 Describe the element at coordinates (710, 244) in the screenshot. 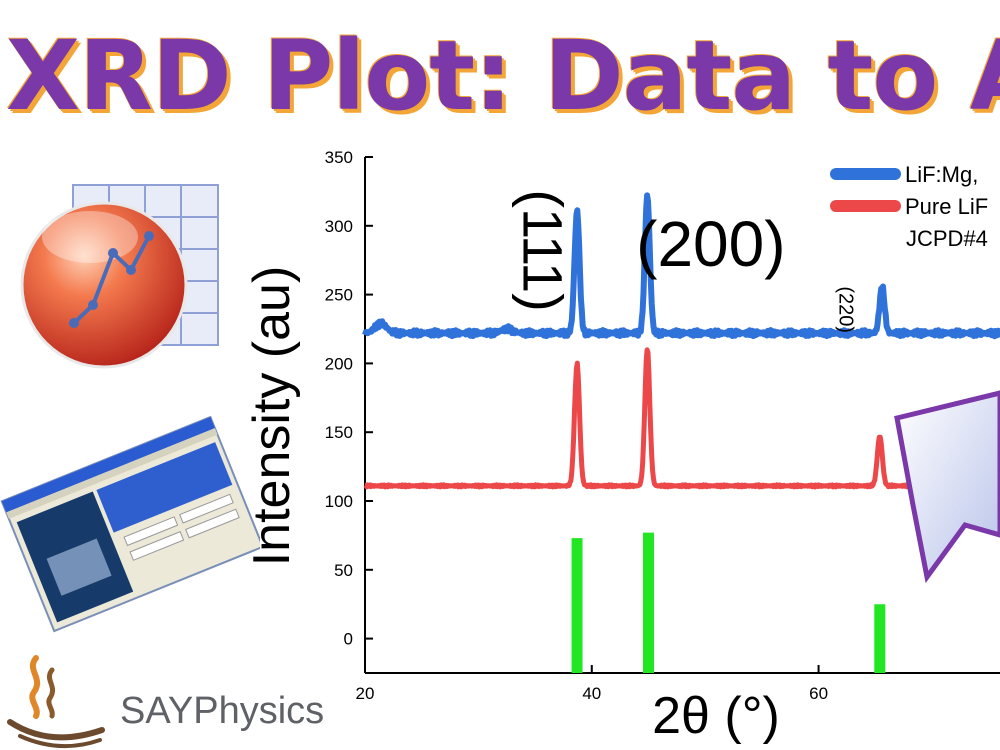

I see `peak-label-200: (200)` at that location.